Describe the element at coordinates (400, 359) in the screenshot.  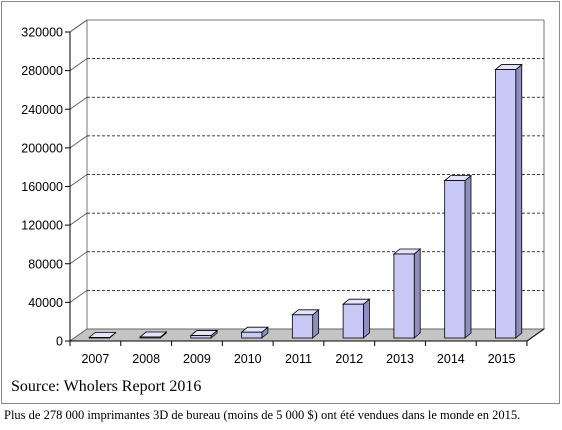
I see `x-tick-label: 2013` at that location.